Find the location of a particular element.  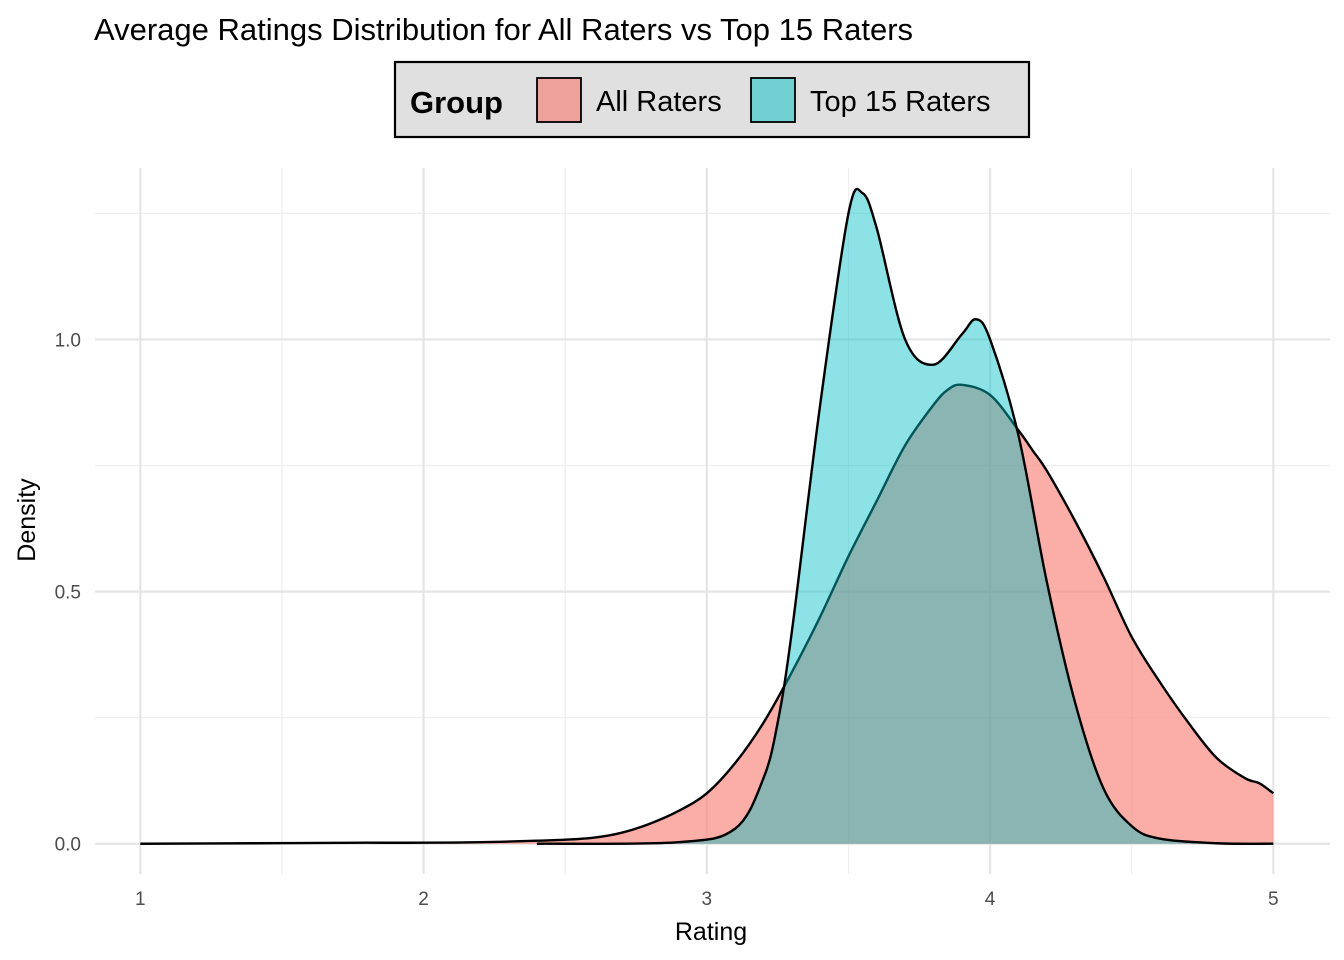

x-tick-label: 3 is located at coordinates (707, 899).